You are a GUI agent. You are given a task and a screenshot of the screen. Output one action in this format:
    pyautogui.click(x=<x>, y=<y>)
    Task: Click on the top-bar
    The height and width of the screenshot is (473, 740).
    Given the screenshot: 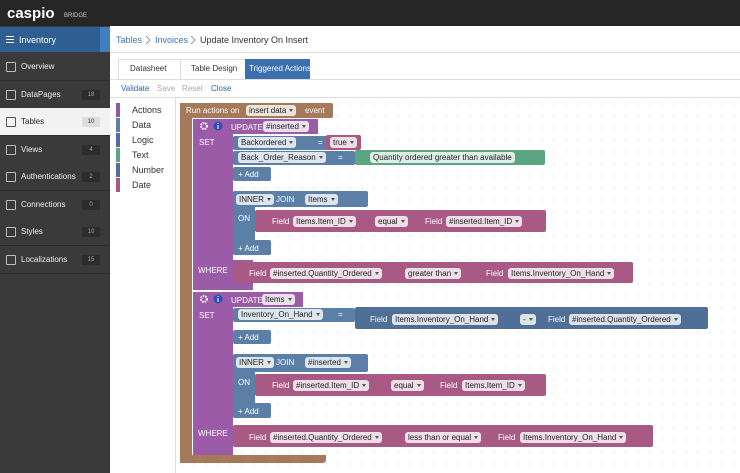 What is the action you would take?
    pyautogui.click(x=370, y=13)
    